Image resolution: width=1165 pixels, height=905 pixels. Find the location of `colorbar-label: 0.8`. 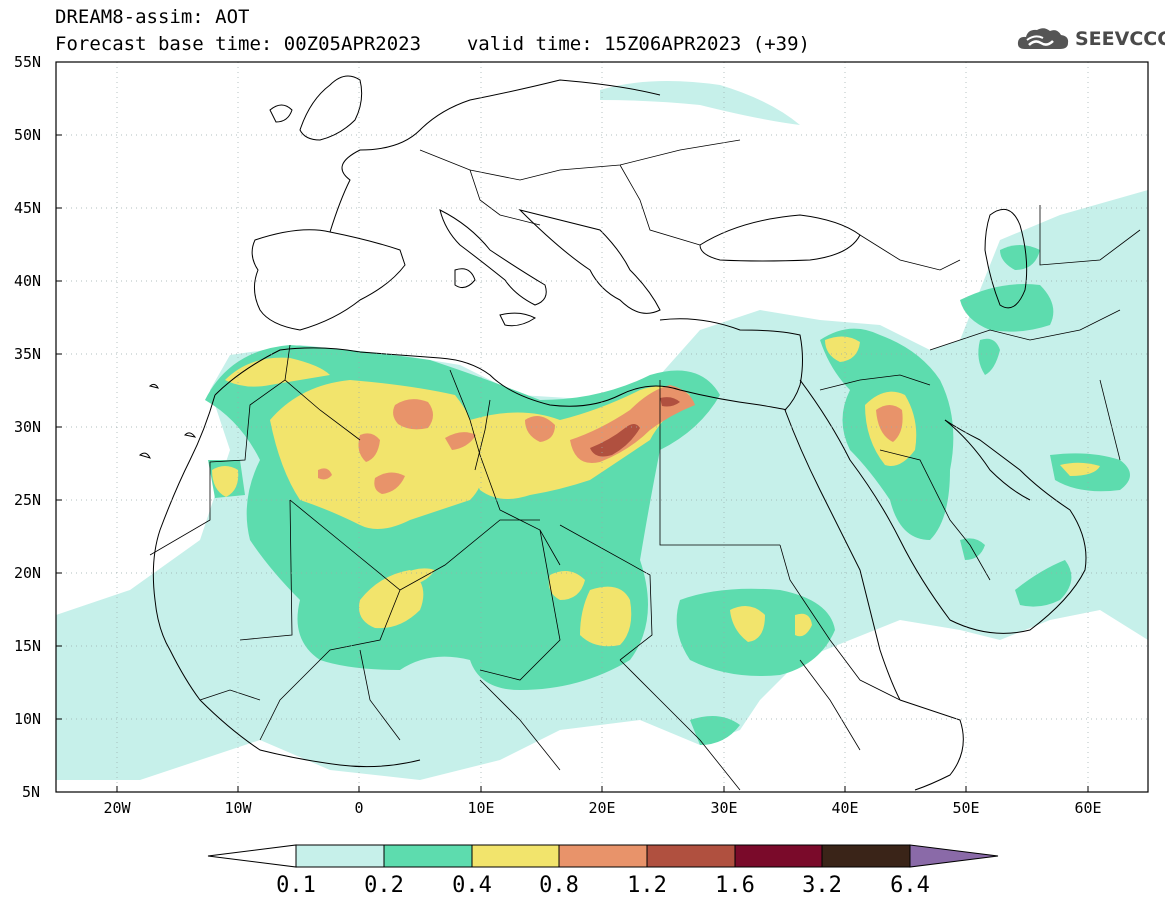

colorbar-label: 0.8 is located at coordinates (559, 885).